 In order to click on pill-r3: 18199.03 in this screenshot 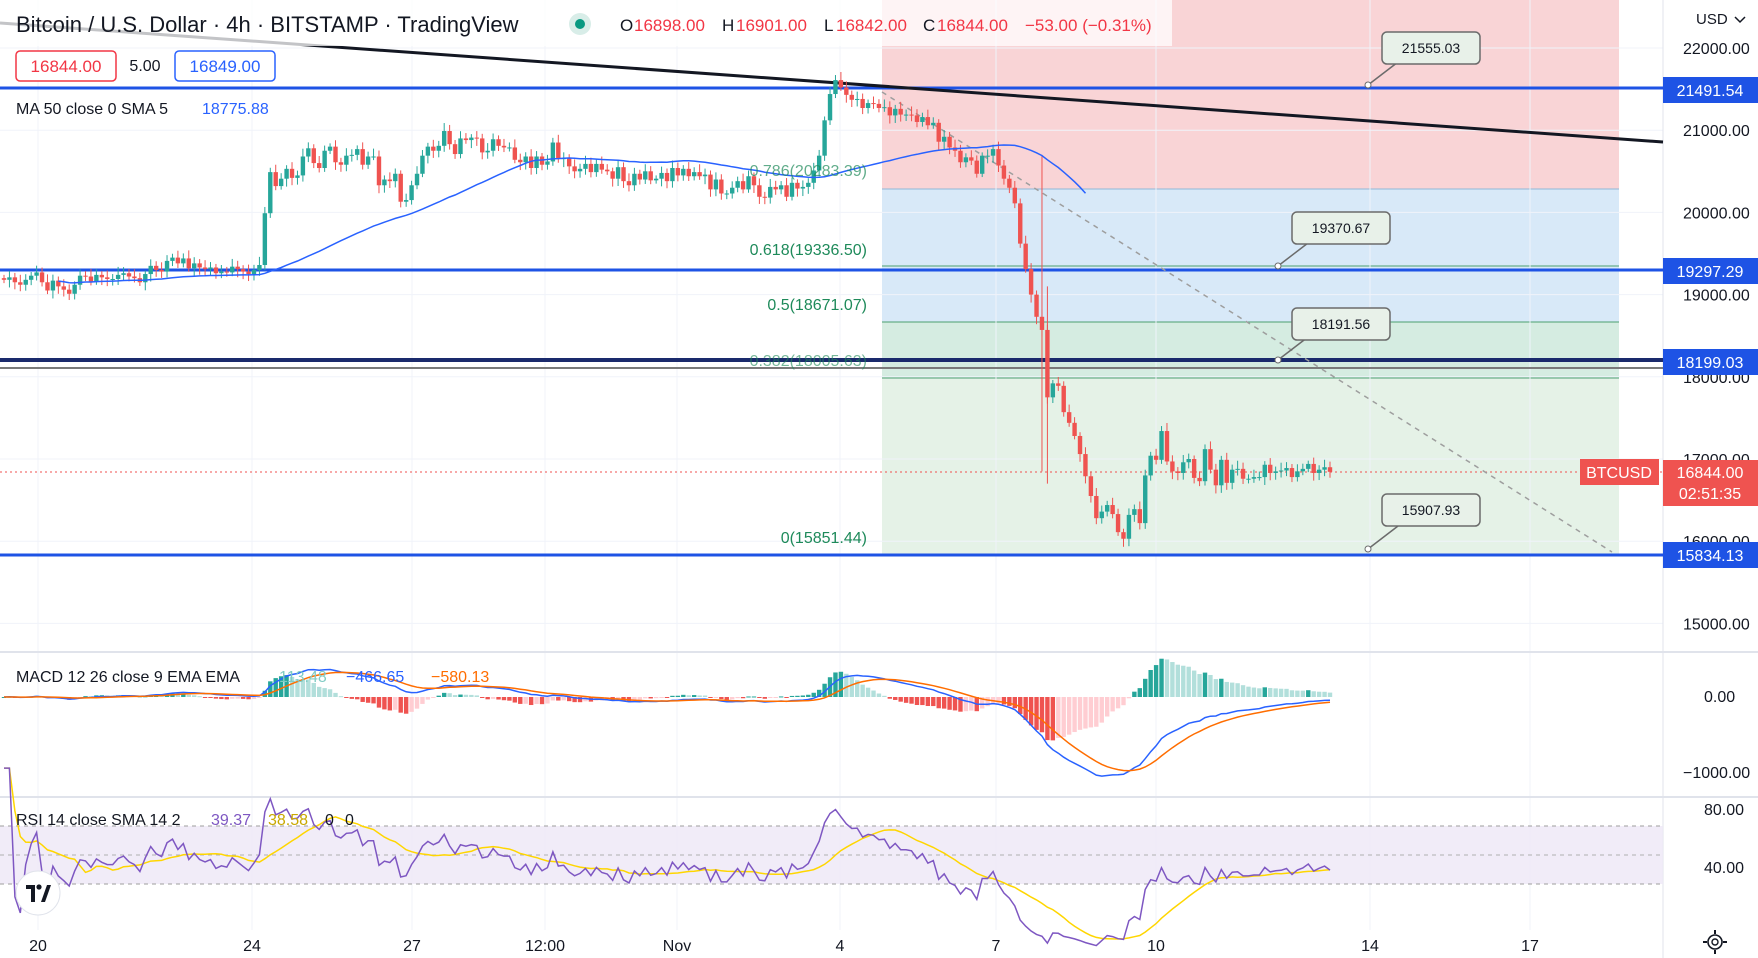, I will do `click(1710, 362)`.